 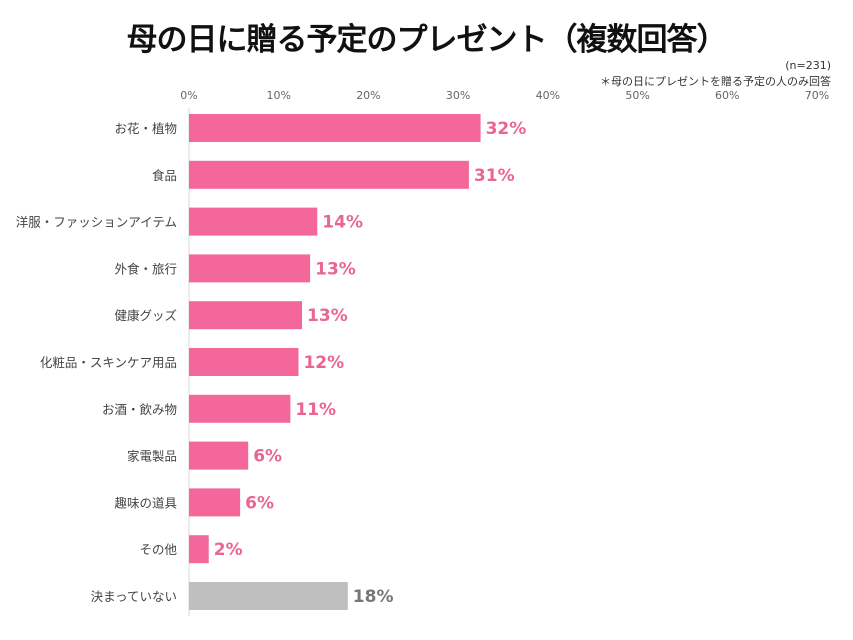 What do you see at coordinates (188, 95) in the screenshot?
I see `x-tick-label: 0%` at bounding box center [188, 95].